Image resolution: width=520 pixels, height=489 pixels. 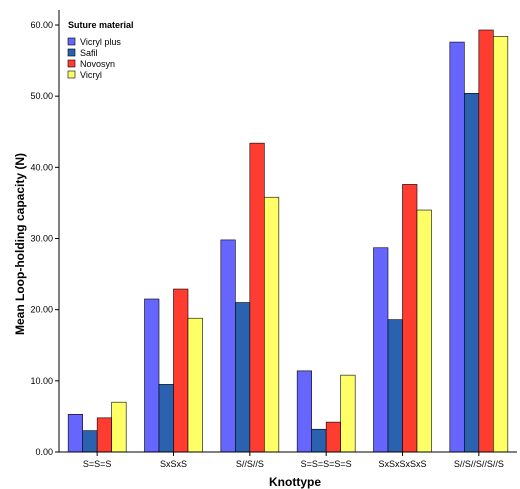 I want to click on legend-label: Novosyn, so click(x=97, y=64).